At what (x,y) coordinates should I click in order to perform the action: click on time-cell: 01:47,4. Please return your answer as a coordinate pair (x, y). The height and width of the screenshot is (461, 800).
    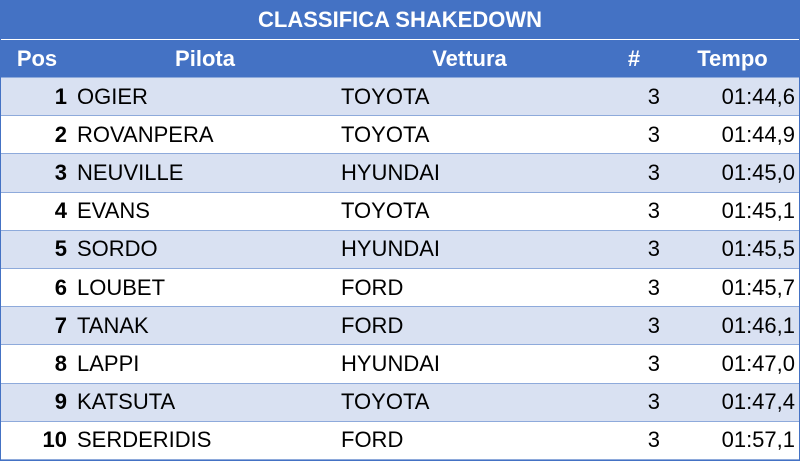
    Looking at the image, I should click on (758, 402).